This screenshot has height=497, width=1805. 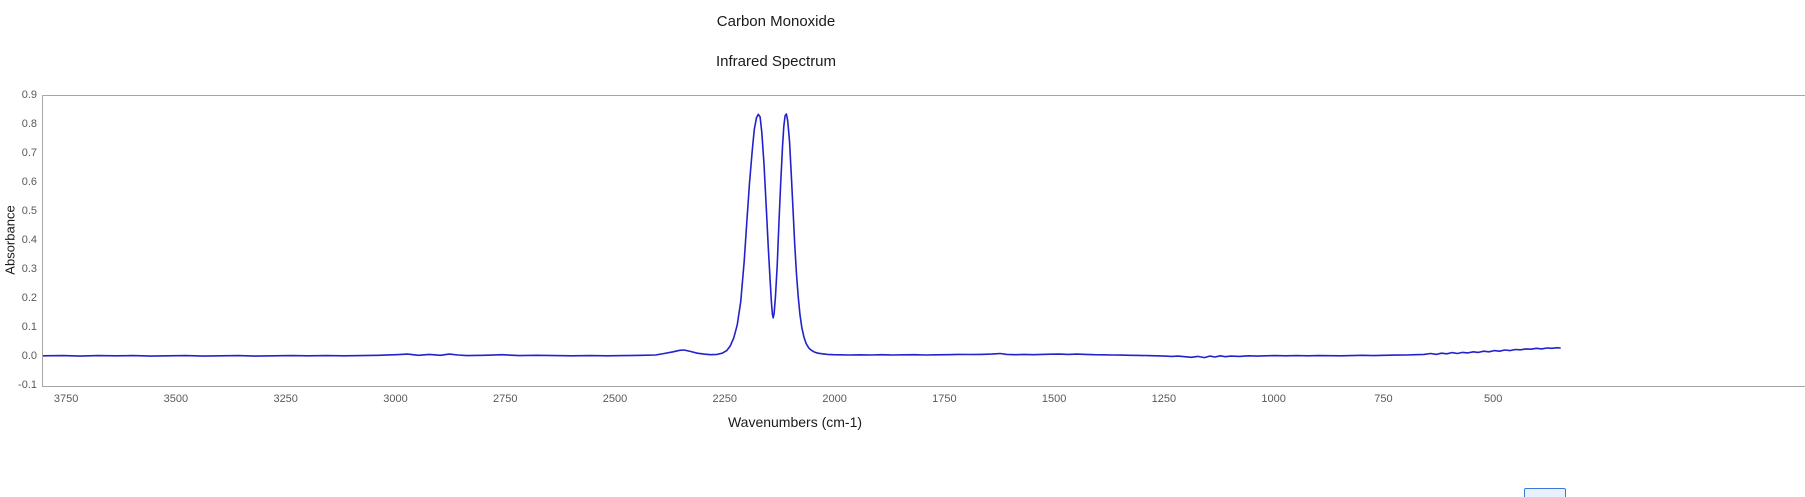 What do you see at coordinates (776, 61) in the screenshot?
I see `chart-subtitle: Infrared Spectrum` at bounding box center [776, 61].